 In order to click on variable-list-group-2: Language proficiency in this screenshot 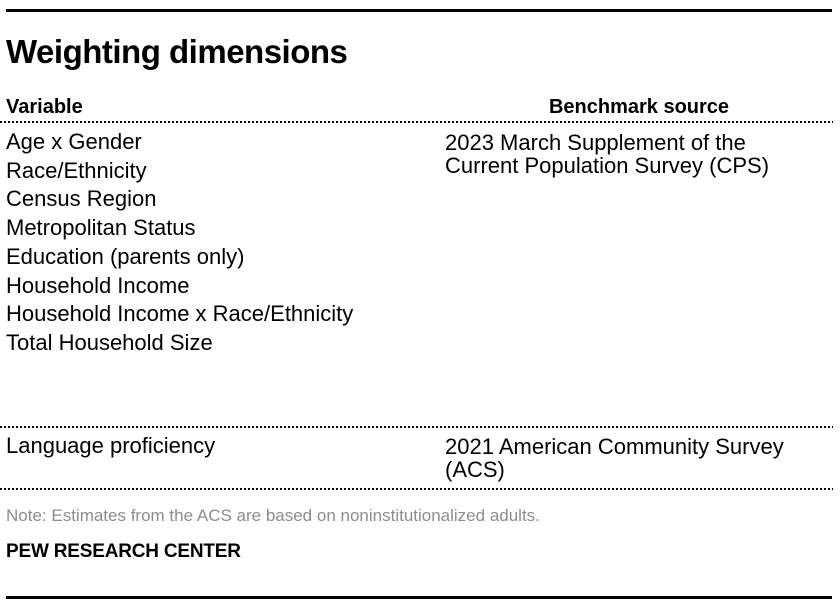, I will do `click(221, 446)`.